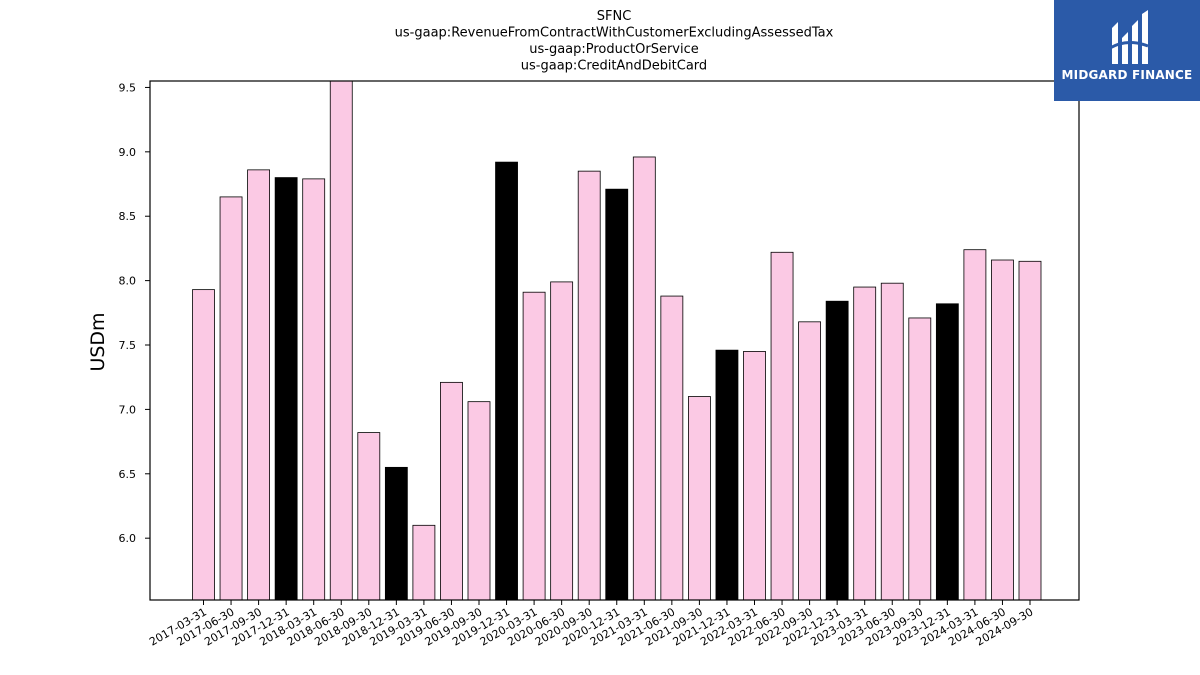  Describe the element at coordinates (128, 281) in the screenshot. I see `y-tick-label: 8.0` at that location.